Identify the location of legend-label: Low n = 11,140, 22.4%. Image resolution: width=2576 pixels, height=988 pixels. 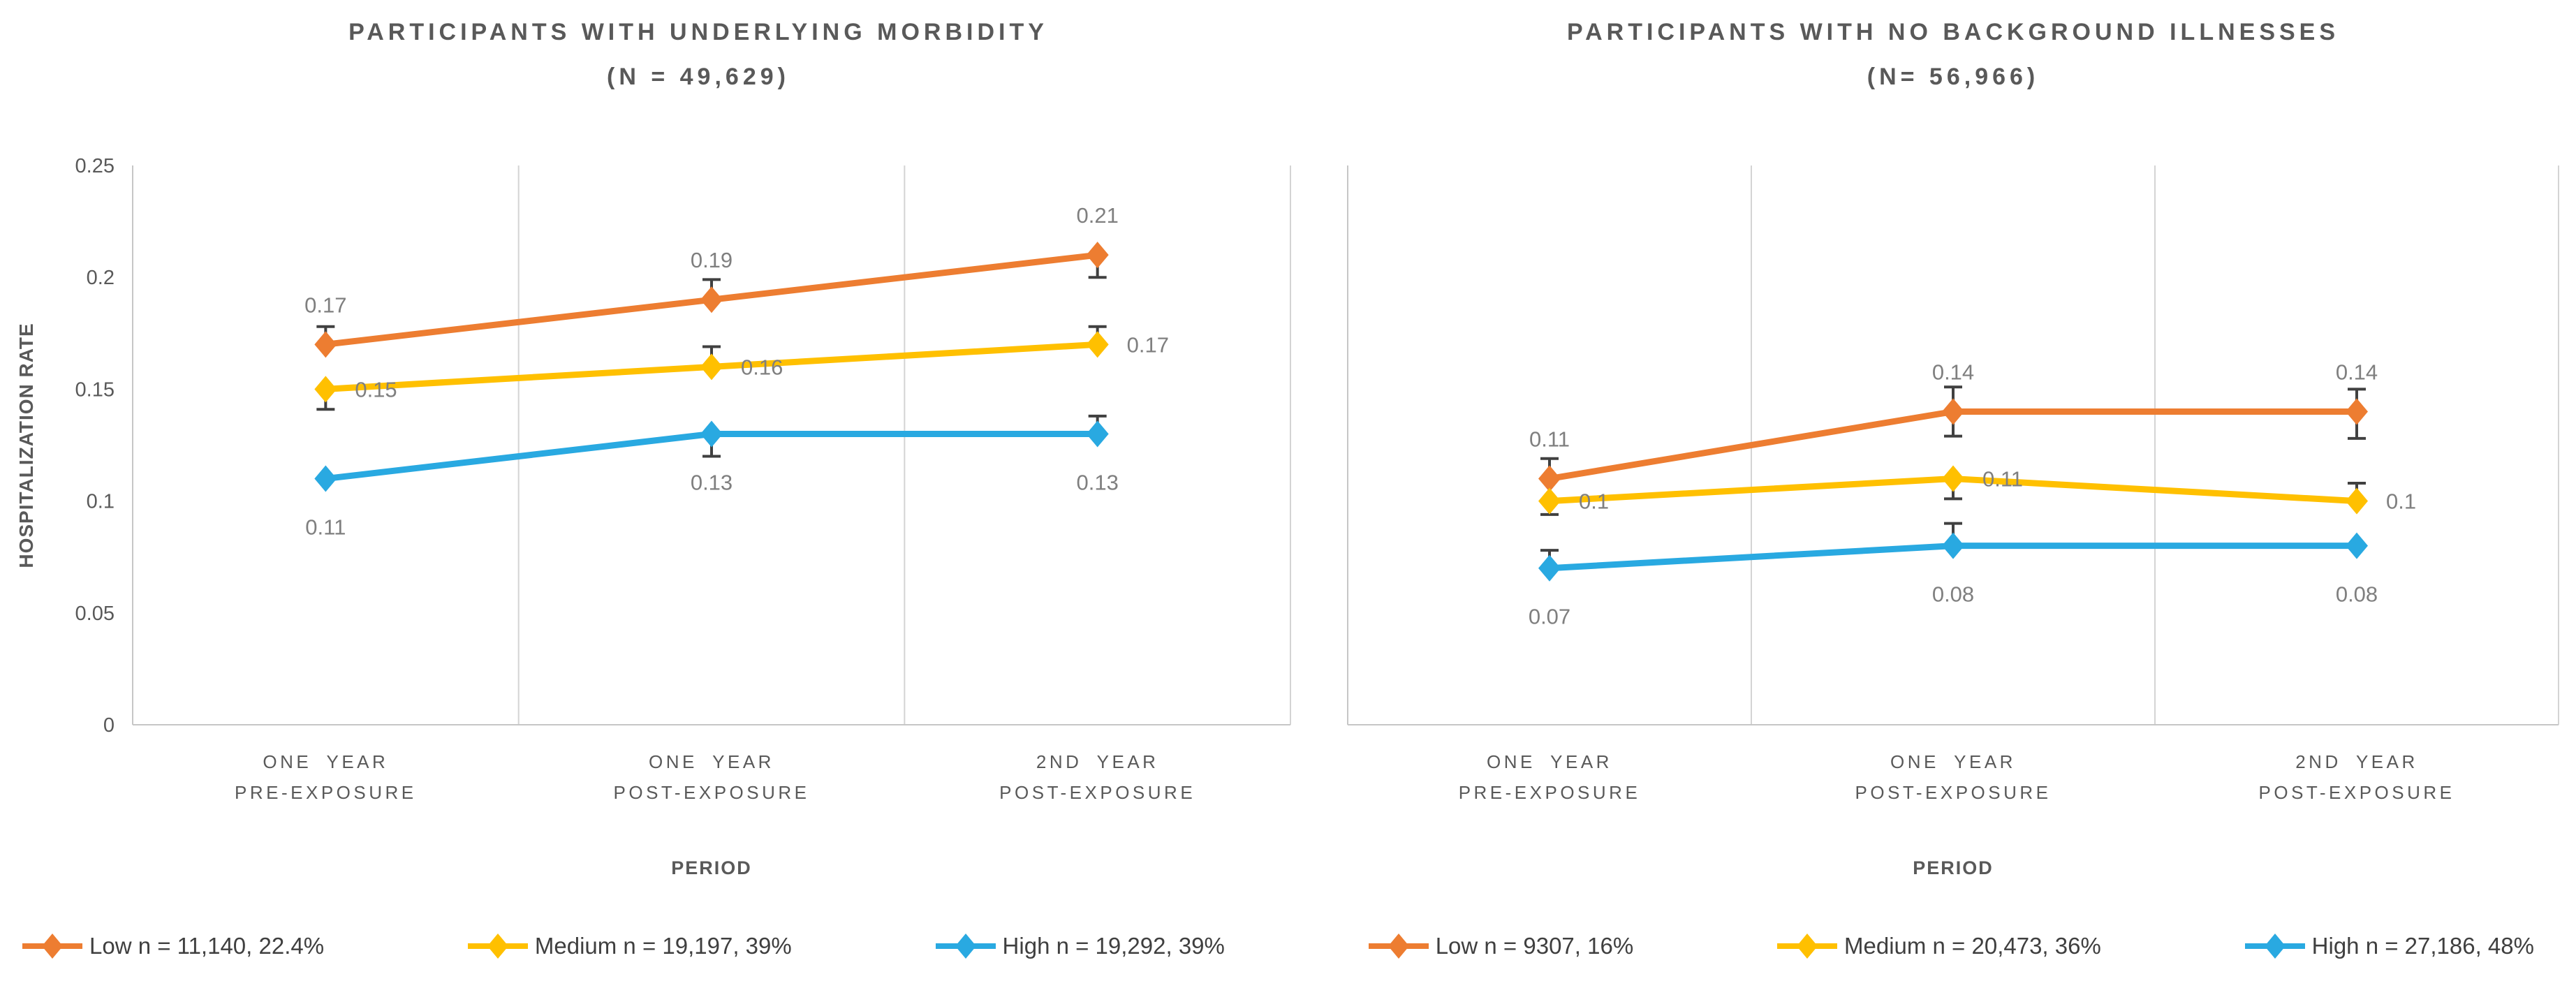
(207, 946).